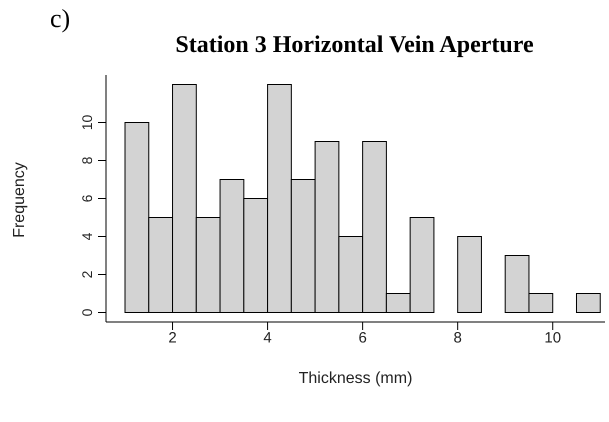 The width and height of the screenshot is (609, 422). What do you see at coordinates (87, 122) in the screenshot?
I see `y-tick-label: 10` at bounding box center [87, 122].